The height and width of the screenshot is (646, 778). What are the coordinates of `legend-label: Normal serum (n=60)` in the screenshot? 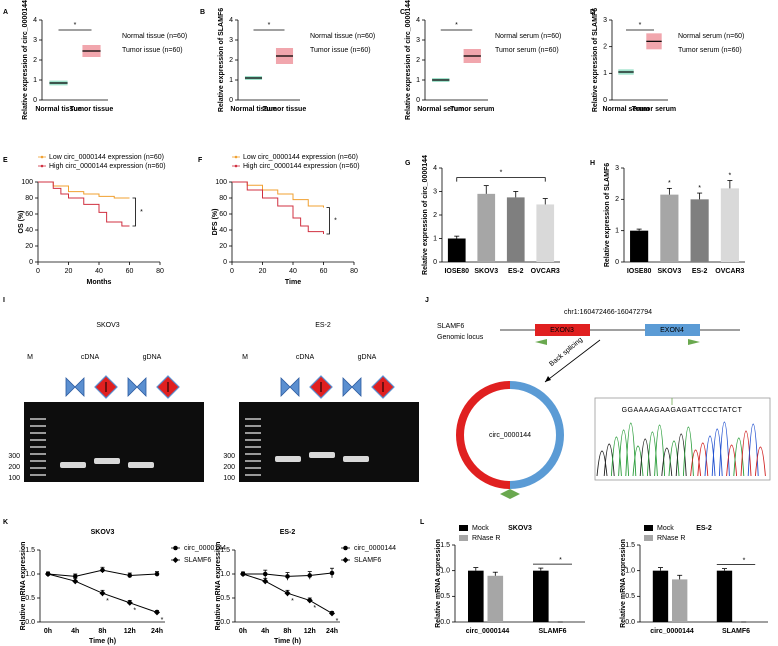 It's located at (711, 36).